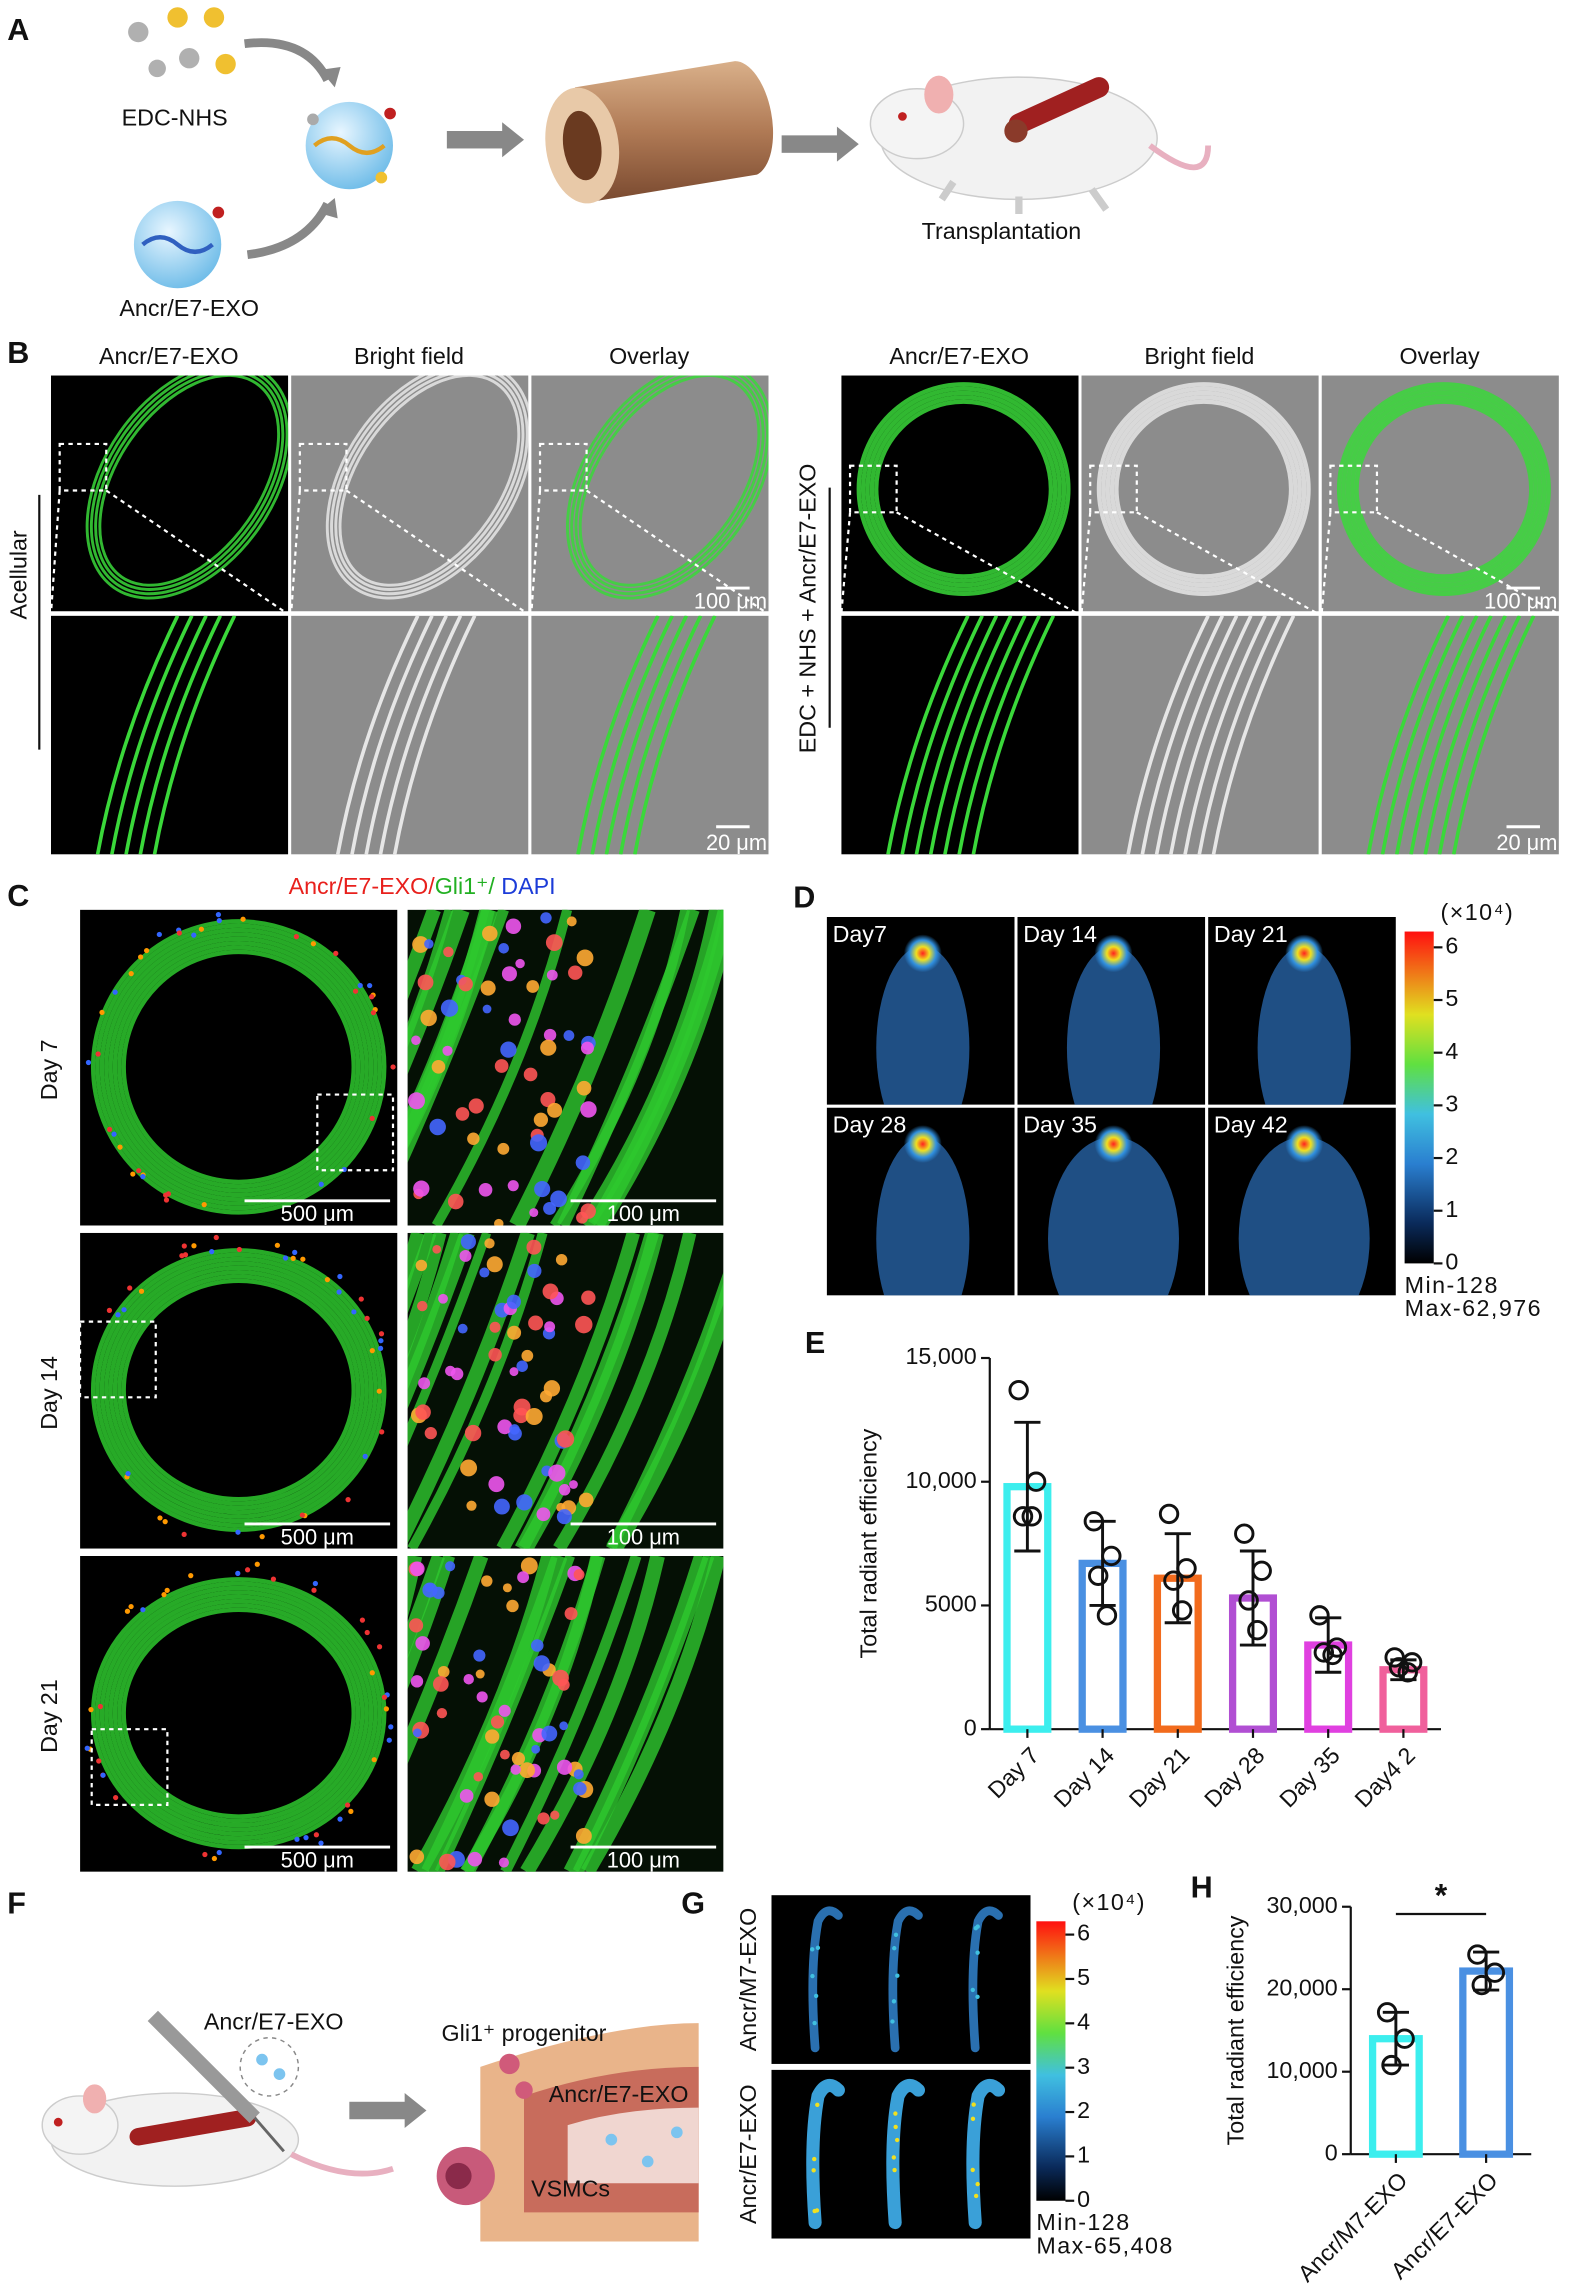  What do you see at coordinates (1083, 2155) in the screenshot?
I see `colorbar-tick-label: 1` at bounding box center [1083, 2155].